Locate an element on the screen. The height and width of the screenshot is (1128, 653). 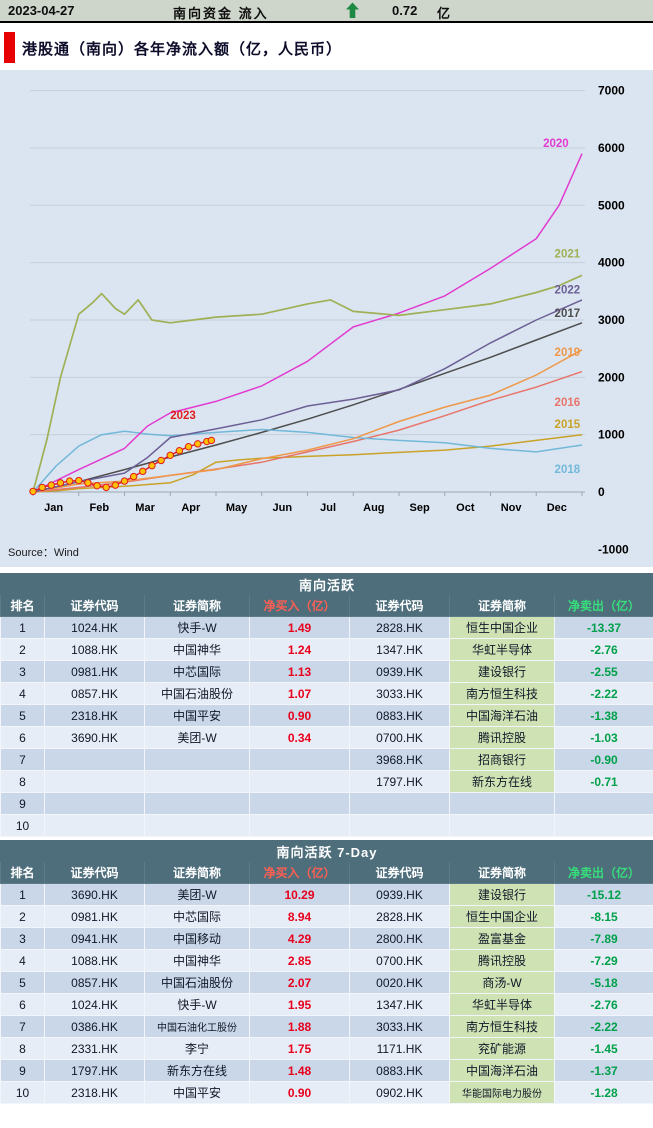
sell-value-cell: -2.22 is located at coordinates (603, 693).